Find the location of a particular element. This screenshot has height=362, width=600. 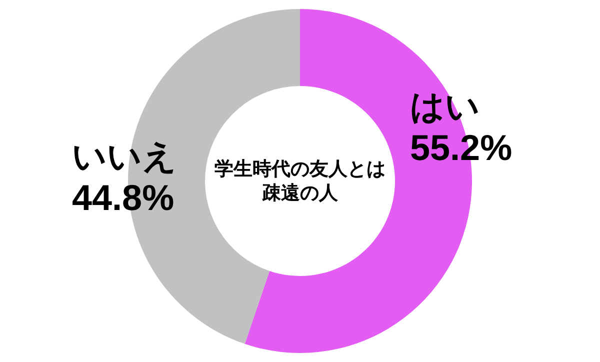

slice-label: いいえ is located at coordinates (124, 157).